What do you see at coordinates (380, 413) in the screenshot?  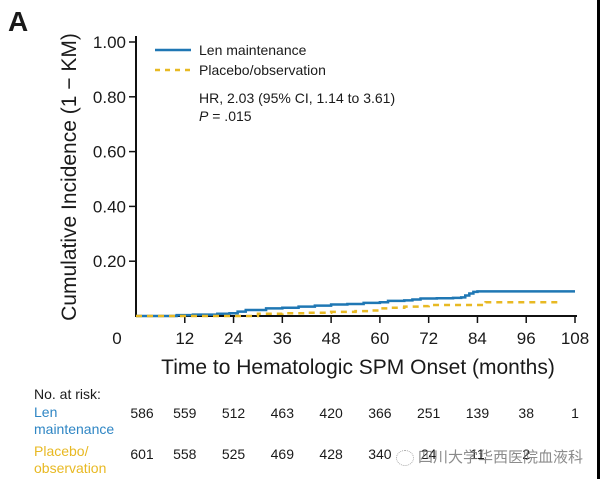 I see `risk-value: 366` at bounding box center [380, 413].